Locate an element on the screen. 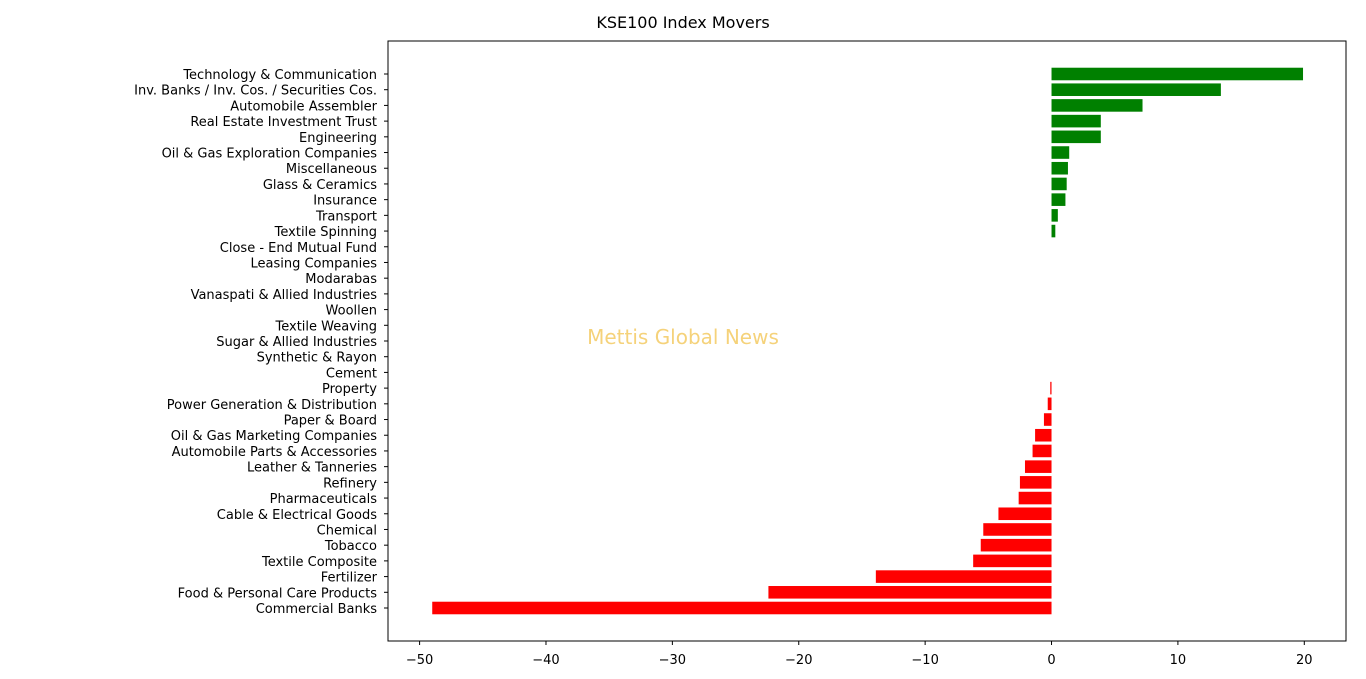 The width and height of the screenshot is (1366, 679). category-label: Vanaspati & Allied Industries is located at coordinates (284, 295).